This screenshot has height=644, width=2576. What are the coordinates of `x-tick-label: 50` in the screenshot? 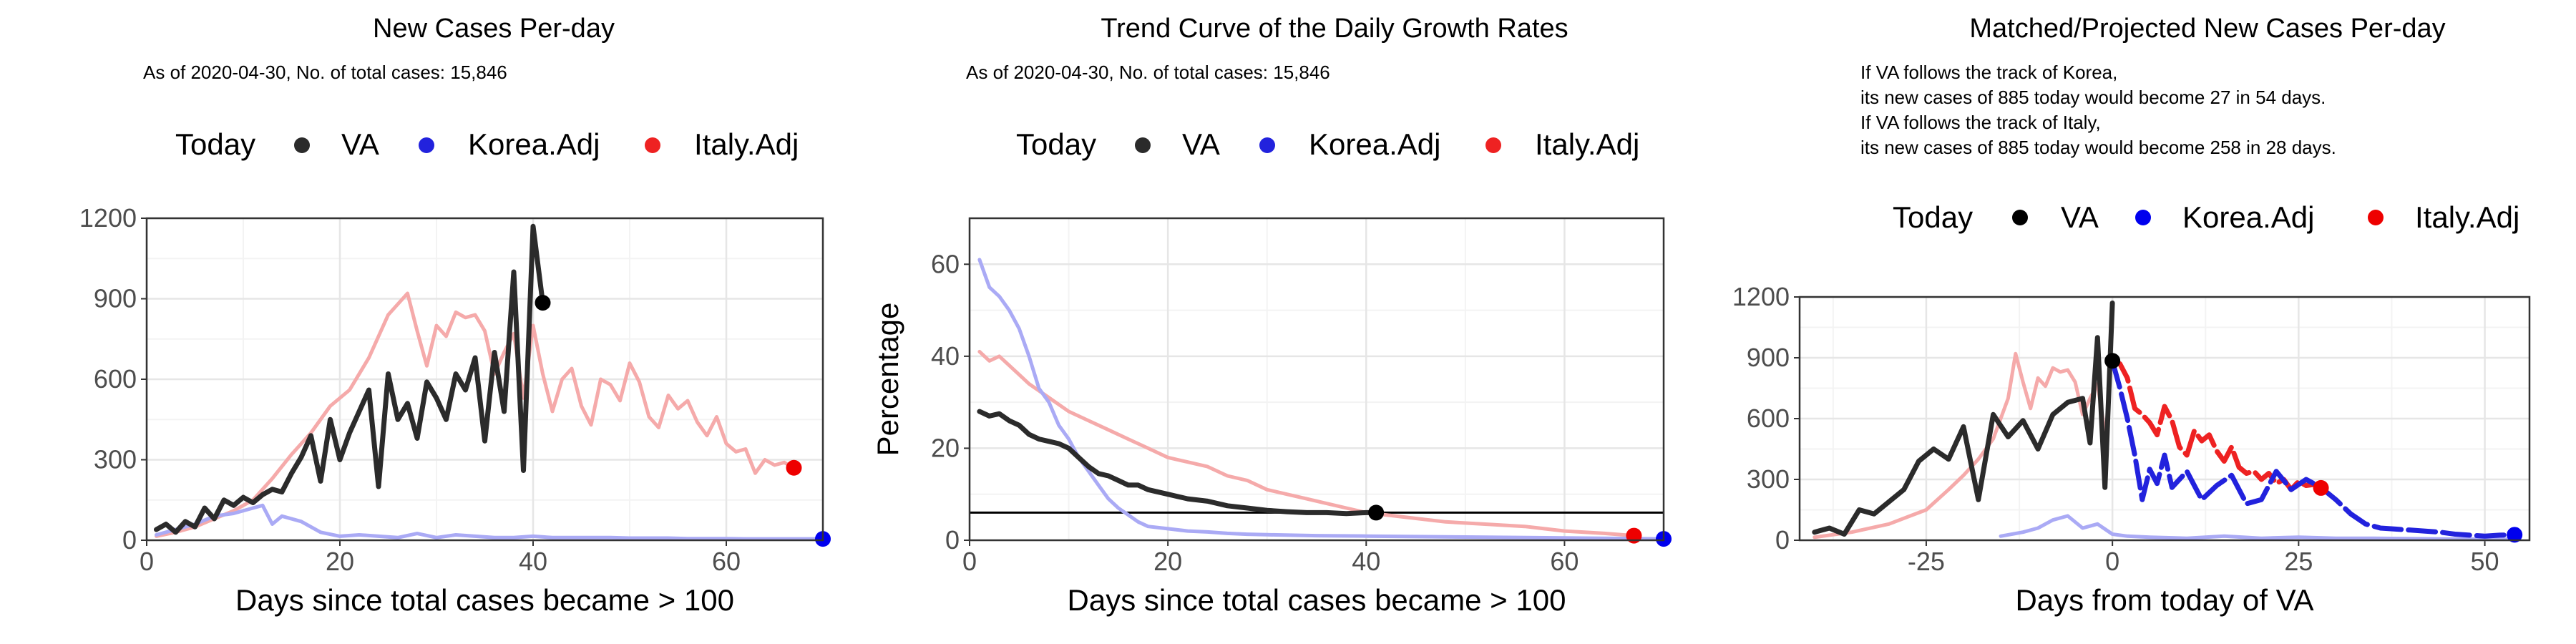 It's located at (2485, 561).